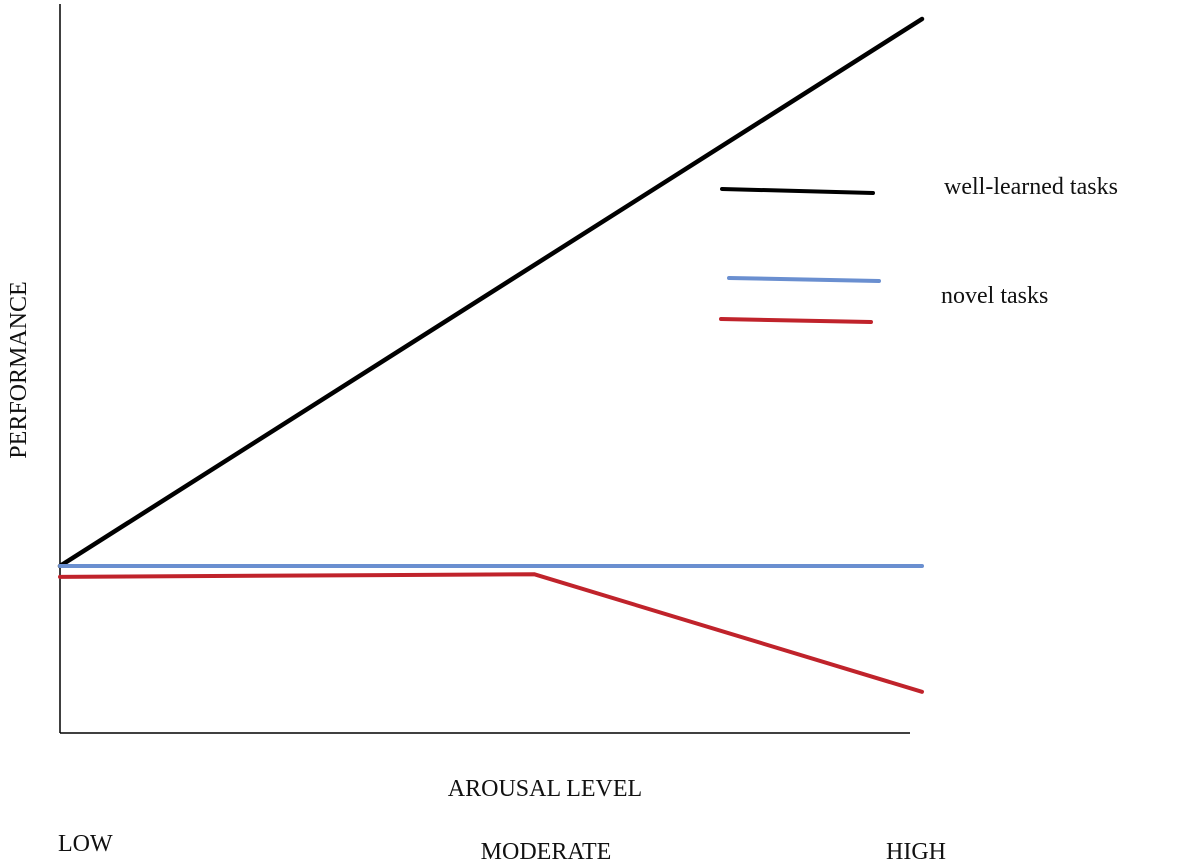 The image size is (1184, 864). I want to click on x-axis-label: AROUSAL LEVEL, so click(545, 789).